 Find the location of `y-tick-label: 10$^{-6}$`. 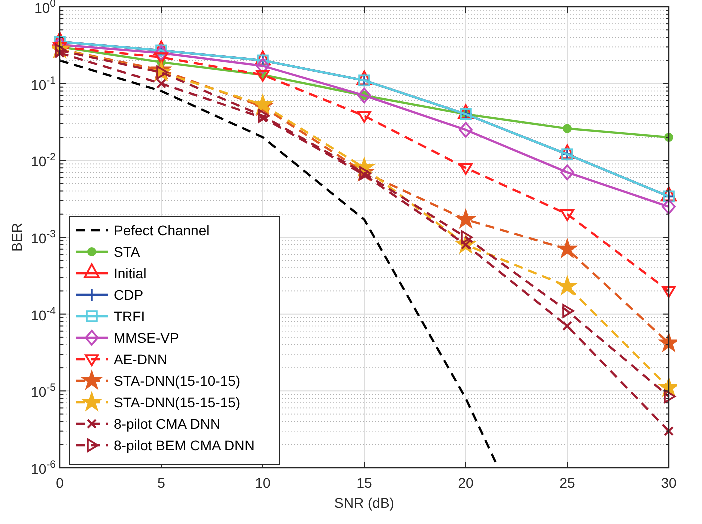

y-tick-label: 10$^{-6}$ is located at coordinates (43, 468).